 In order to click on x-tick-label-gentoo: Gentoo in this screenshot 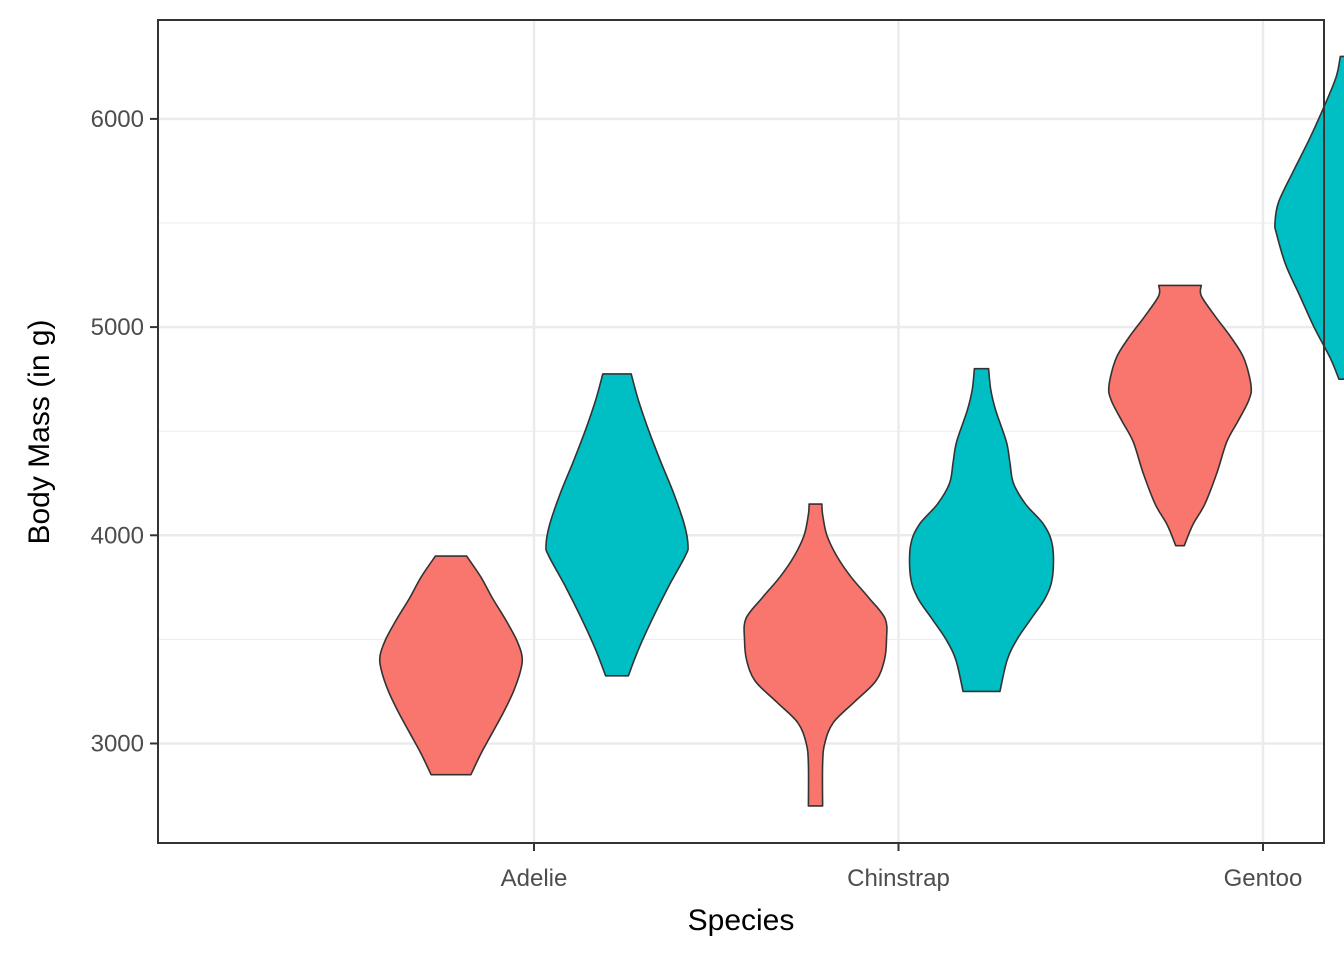, I will do `click(1263, 878)`.